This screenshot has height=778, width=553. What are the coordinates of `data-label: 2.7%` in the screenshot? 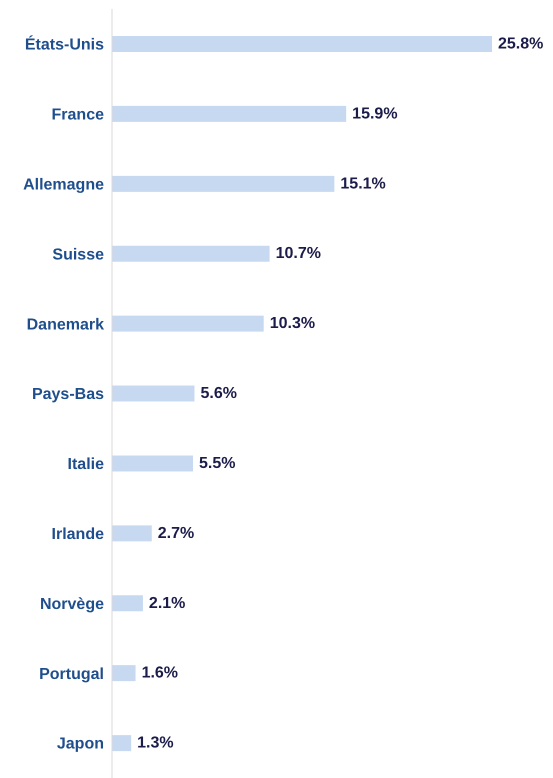 It's located at (176, 533).